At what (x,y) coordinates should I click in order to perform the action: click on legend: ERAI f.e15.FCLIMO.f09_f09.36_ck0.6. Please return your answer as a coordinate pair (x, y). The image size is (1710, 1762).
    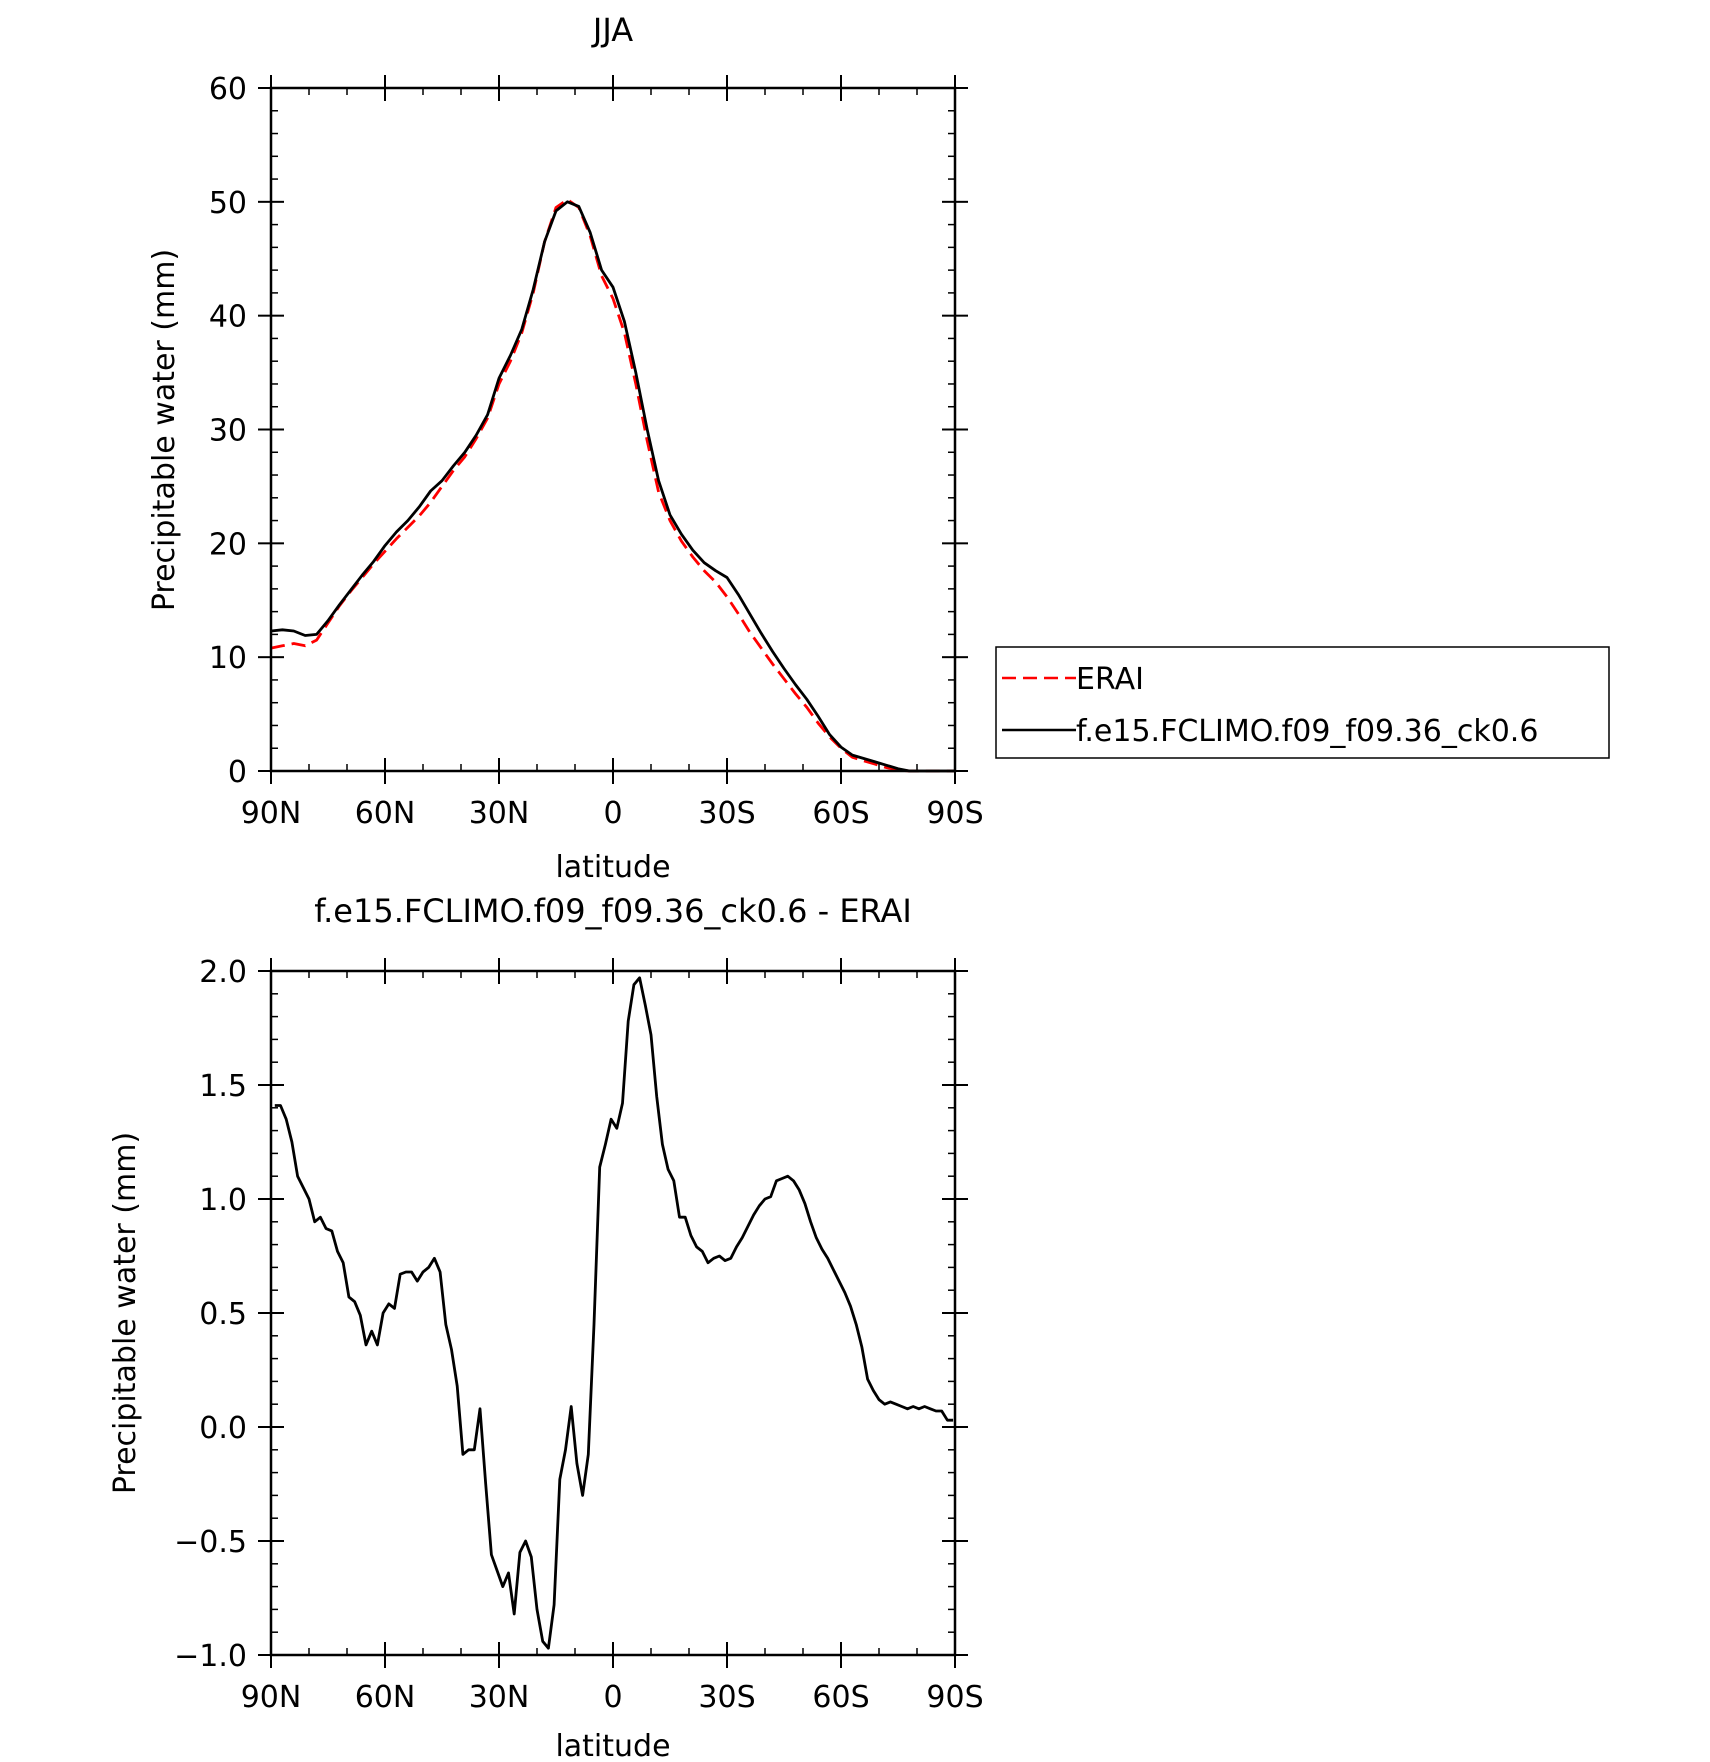
    Looking at the image, I should click on (1302, 702).